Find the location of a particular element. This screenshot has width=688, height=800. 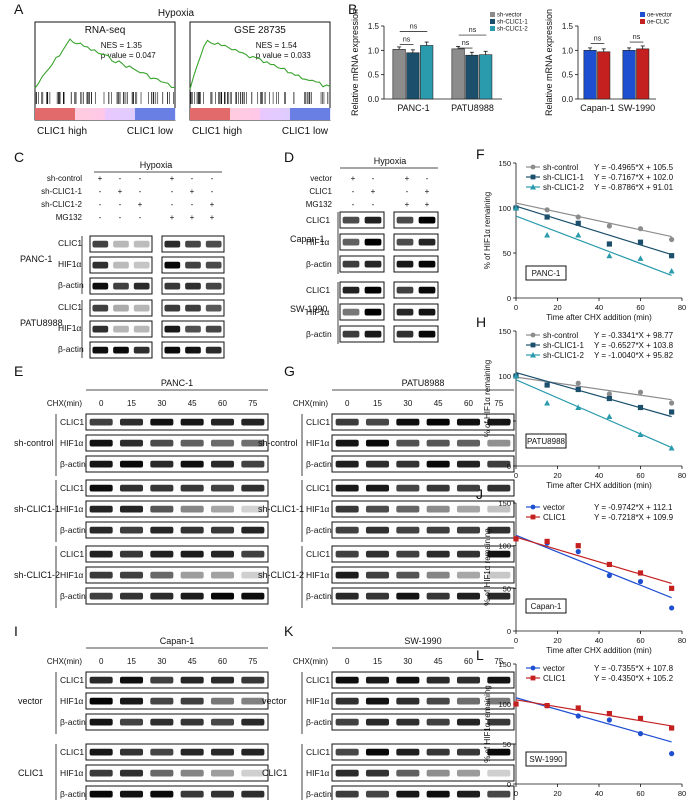

time-label: 0 is located at coordinates (347, 661).